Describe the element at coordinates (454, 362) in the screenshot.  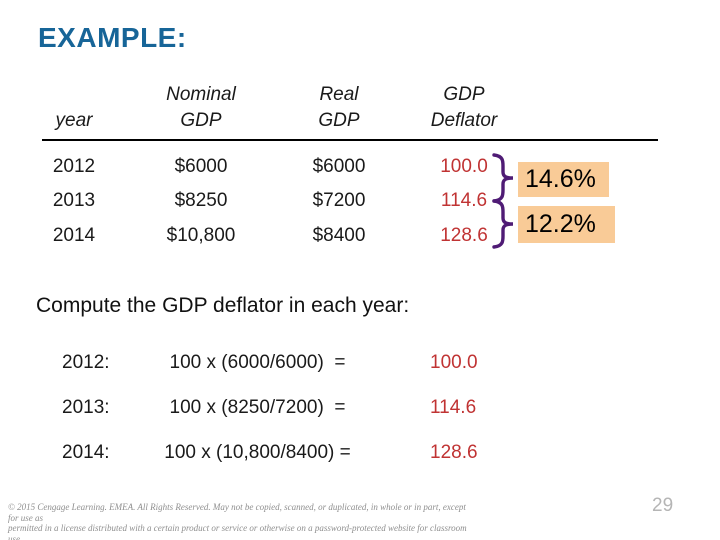
I see `calc-result: 100.0` at that location.